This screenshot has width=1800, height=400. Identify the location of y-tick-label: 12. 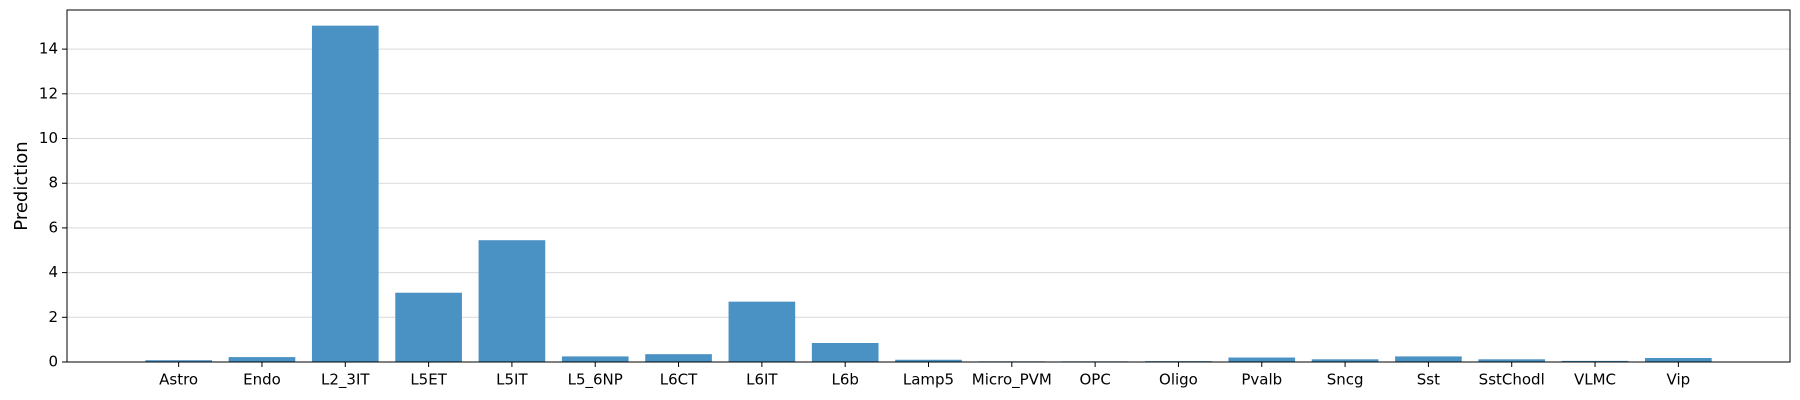
(48, 93).